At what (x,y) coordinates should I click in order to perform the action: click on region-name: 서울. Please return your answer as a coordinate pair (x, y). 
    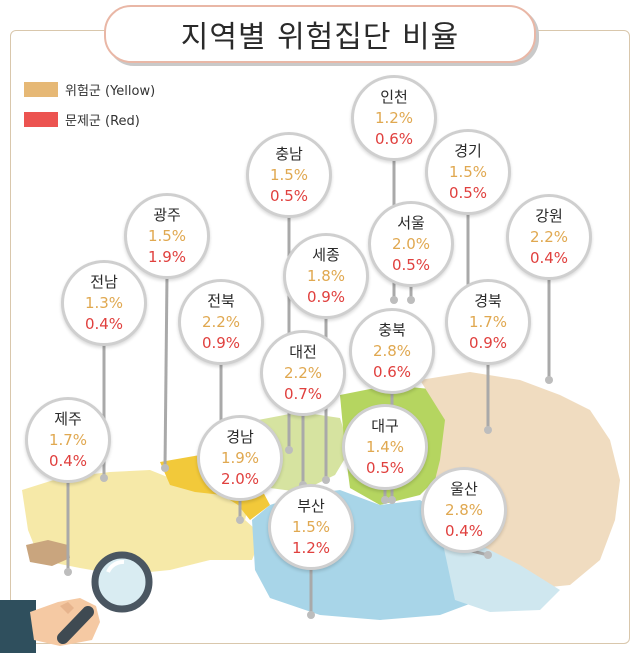
    Looking at the image, I should click on (411, 222).